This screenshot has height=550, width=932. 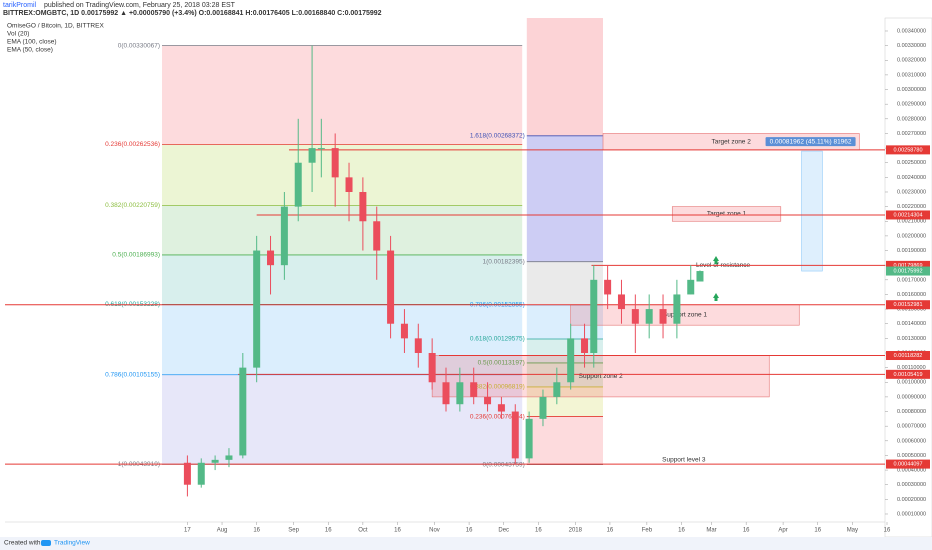 I want to click on y-tick-label: 0.00320000, so click(x=911, y=61).